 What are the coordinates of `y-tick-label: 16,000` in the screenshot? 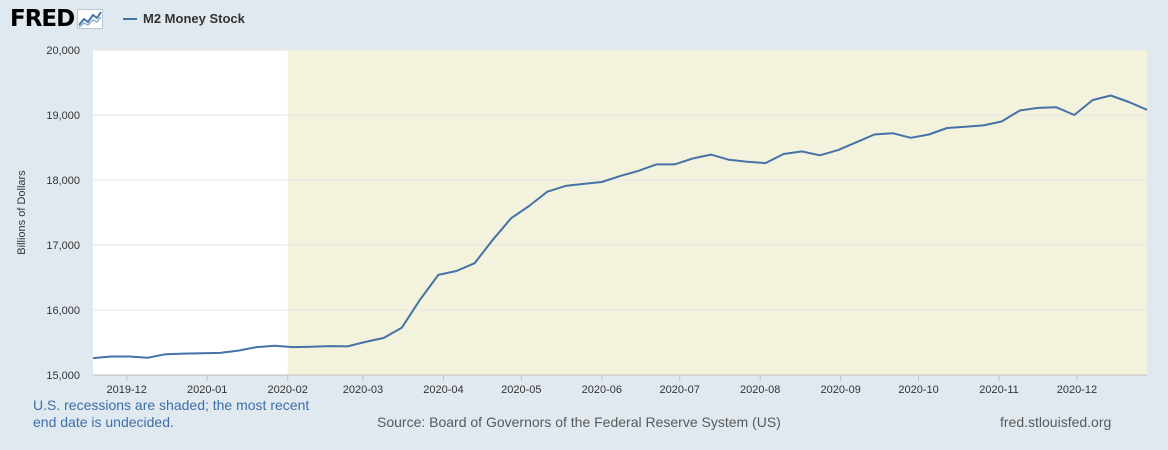 It's located at (63, 311).